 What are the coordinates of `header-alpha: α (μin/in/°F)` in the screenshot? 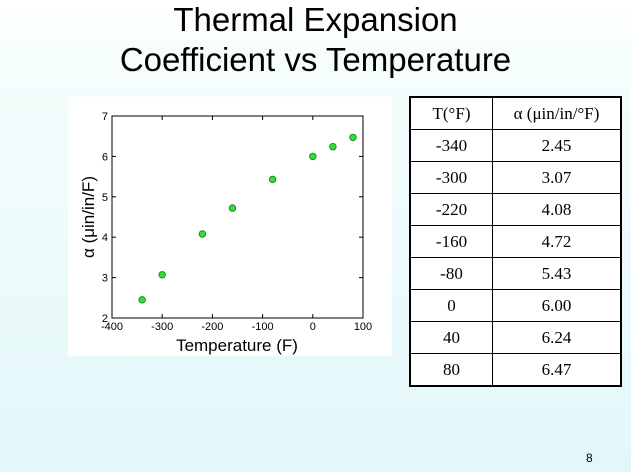 It's located at (557, 113).